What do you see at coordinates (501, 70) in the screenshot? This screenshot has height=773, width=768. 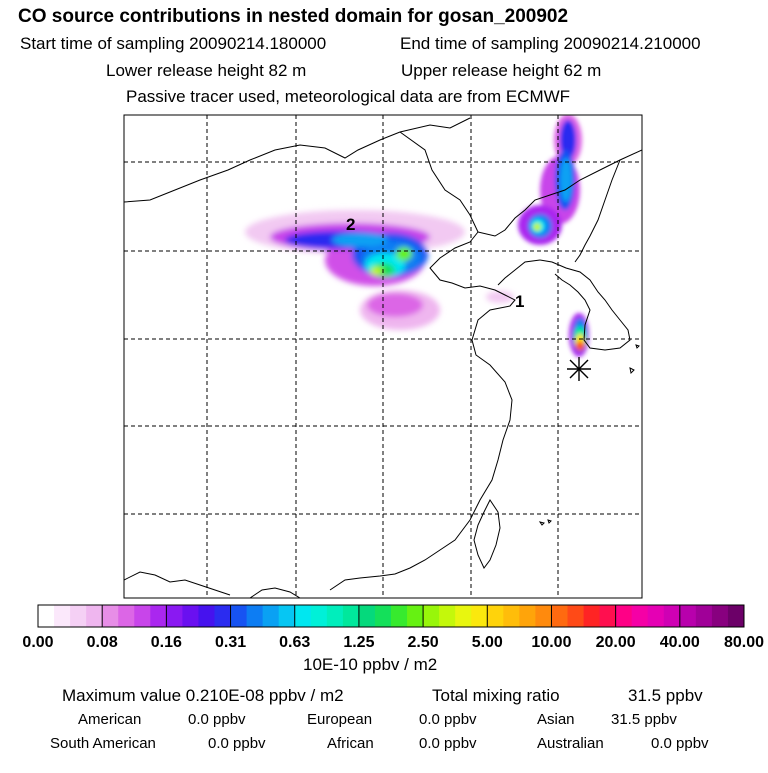 I see `upper-release-label: Upper release height 62 m` at bounding box center [501, 70].